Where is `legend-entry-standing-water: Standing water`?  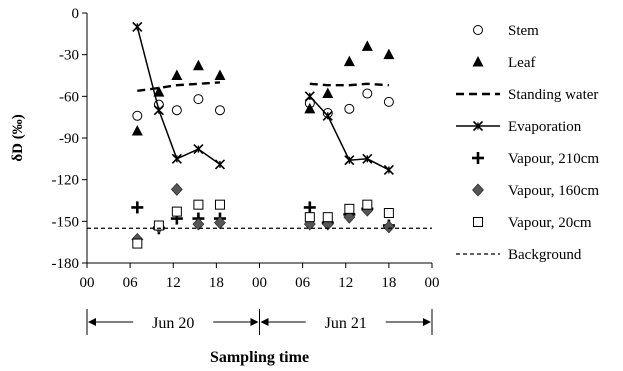 legend-entry-standing-water: Standing water is located at coordinates (527, 95).